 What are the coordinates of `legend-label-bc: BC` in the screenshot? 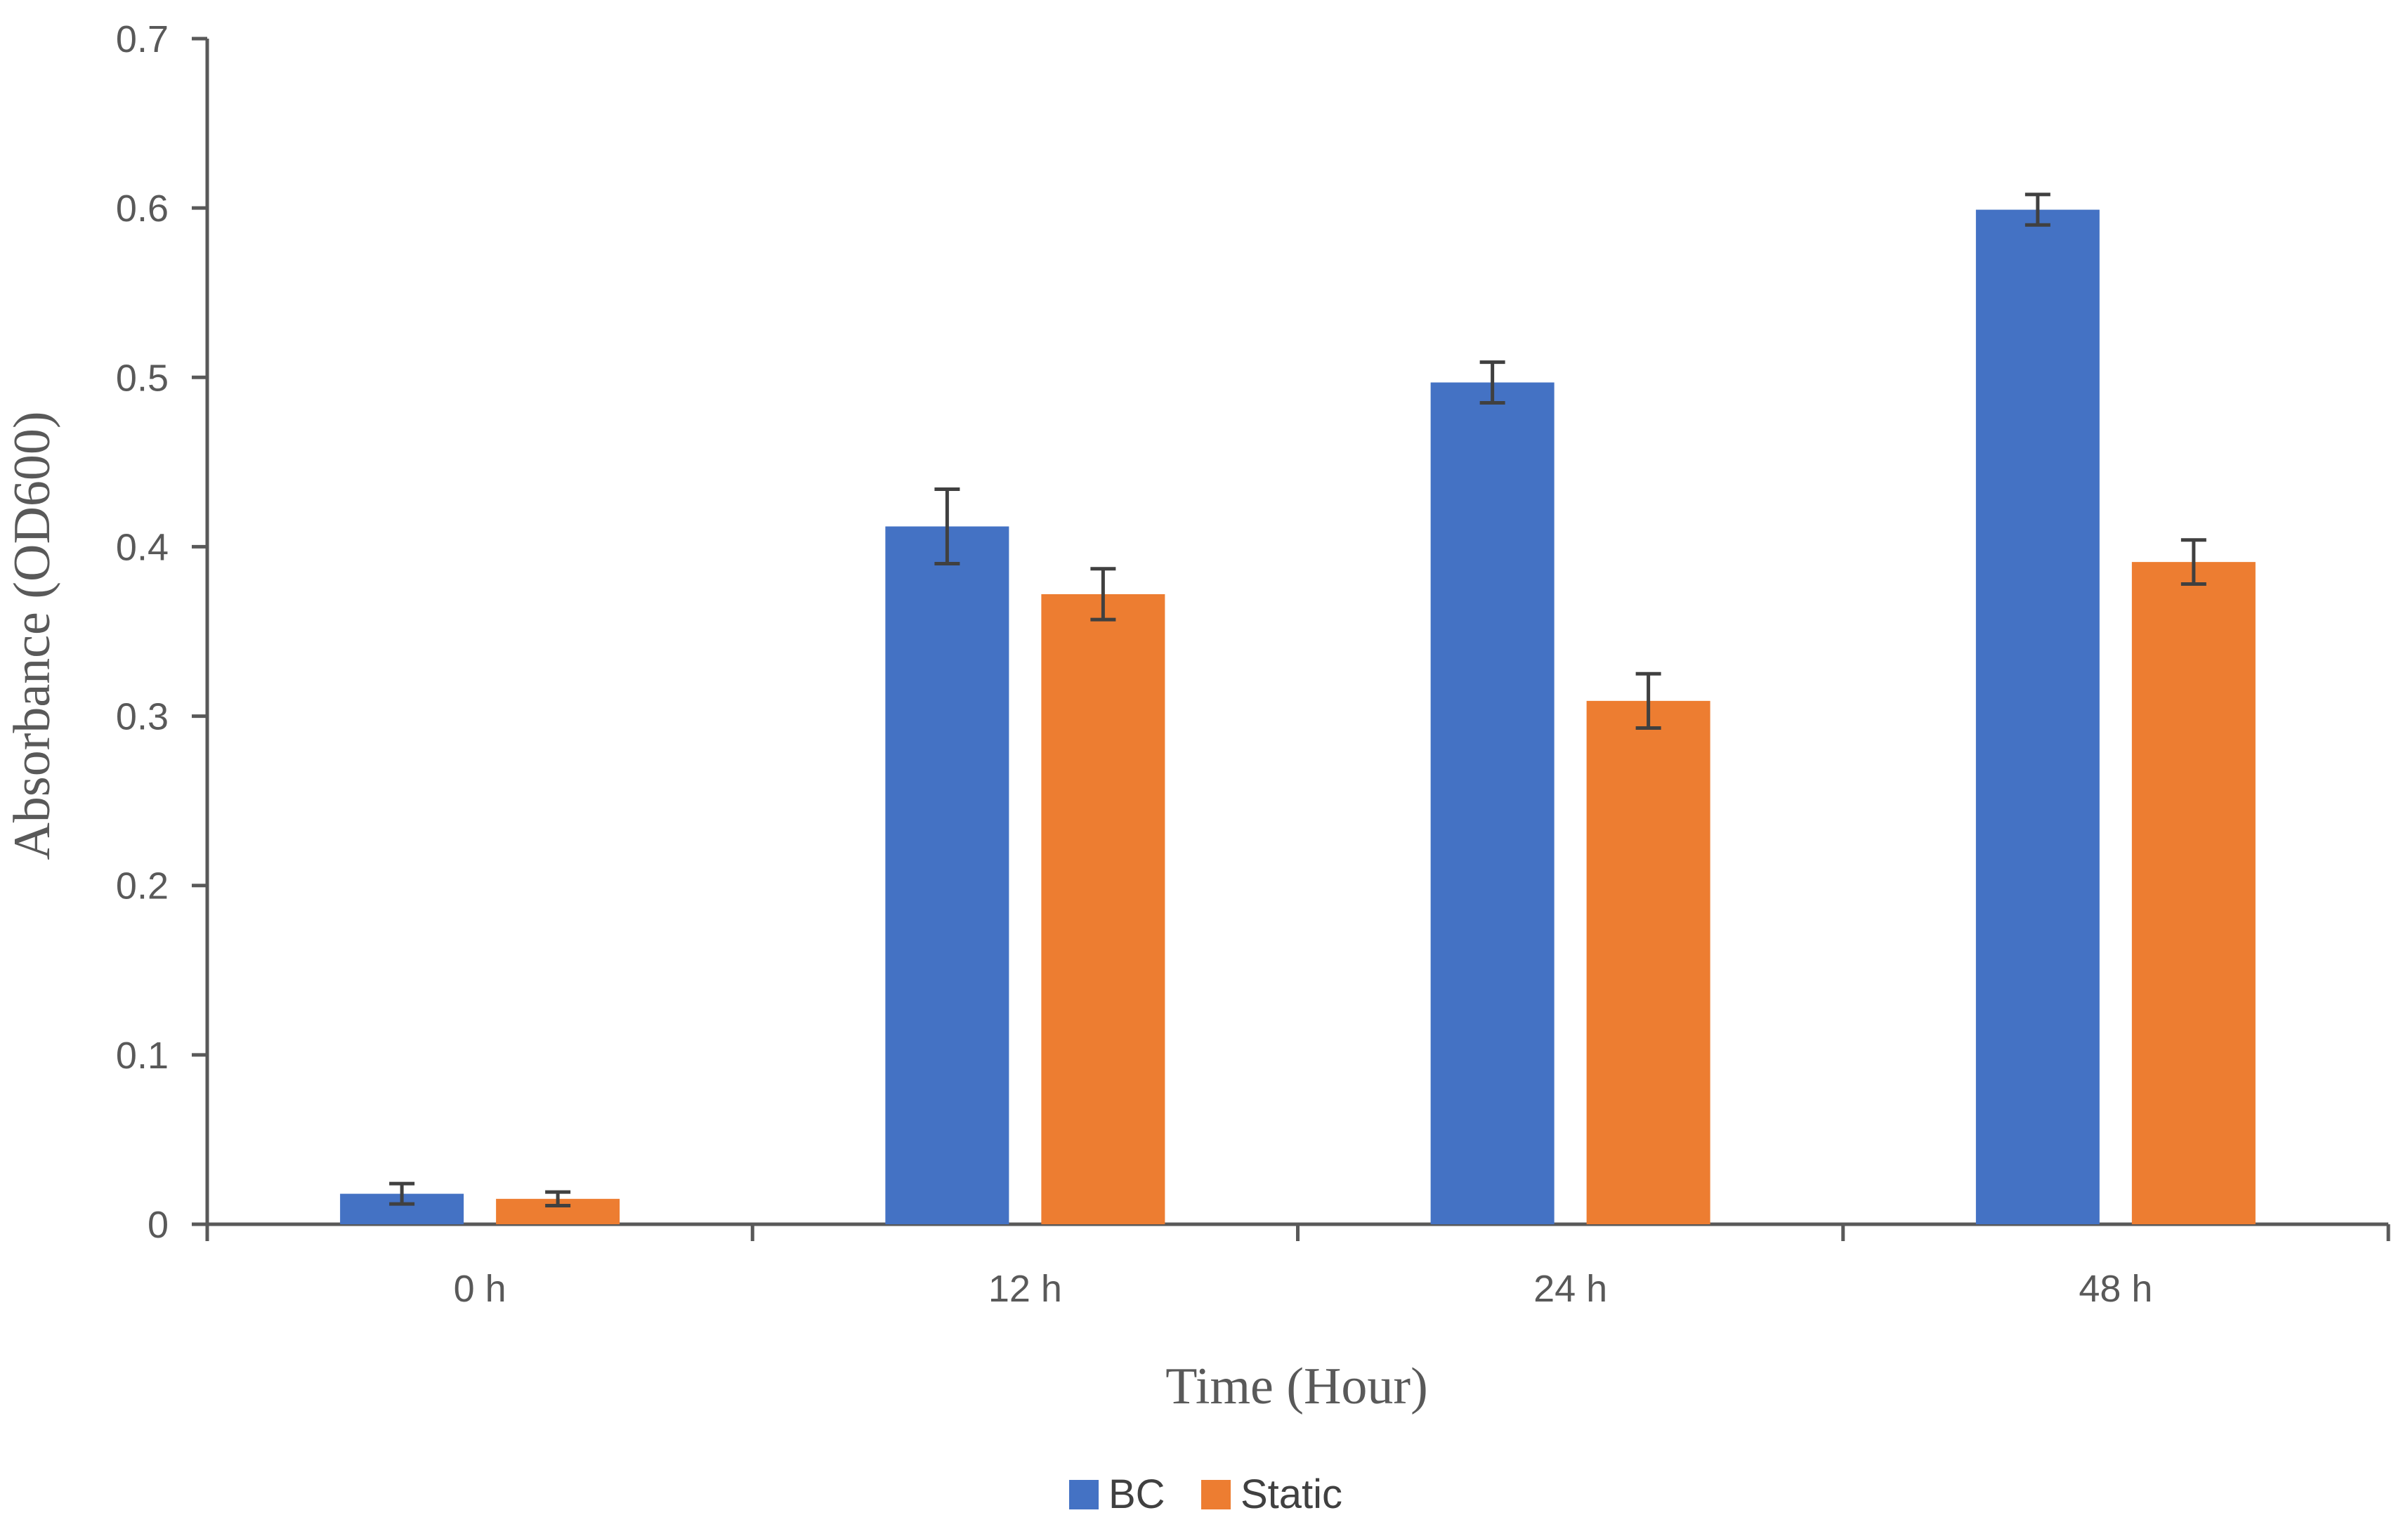 It's located at (1137, 1494).